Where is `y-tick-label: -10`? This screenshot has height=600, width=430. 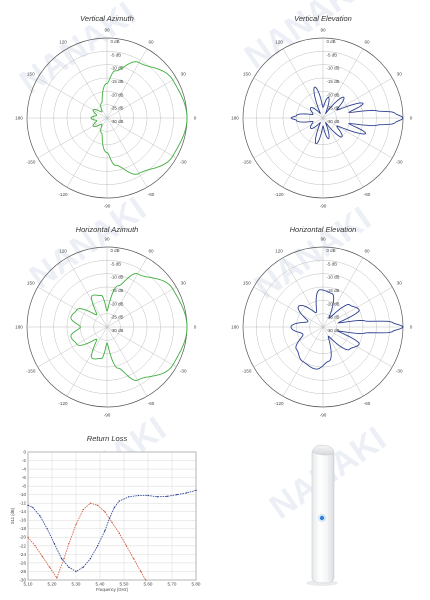 y-tick-label: -10 is located at coordinates (22, 494).